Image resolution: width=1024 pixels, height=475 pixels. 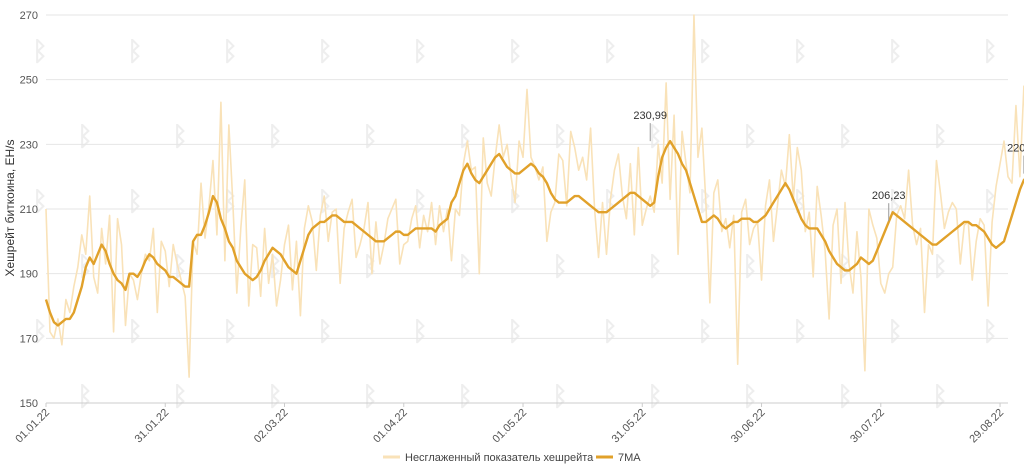 I want to click on legend-label-raw: Несглаженный показатель хешрейта, so click(x=499, y=458).